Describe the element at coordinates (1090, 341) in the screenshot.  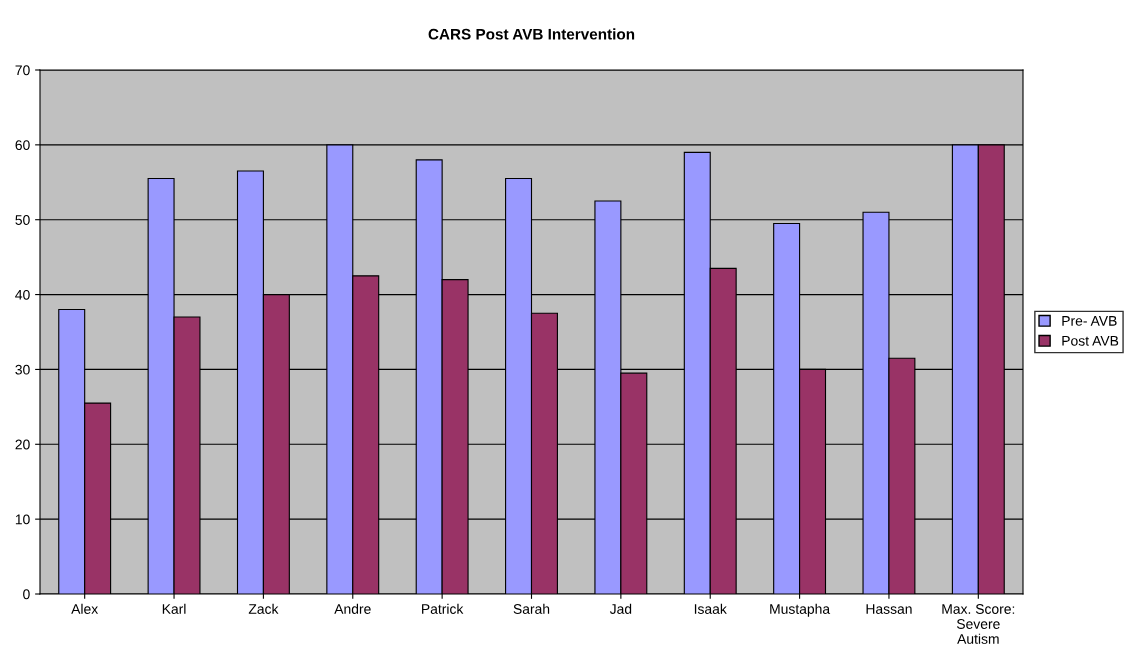
I see `legend-label: Post AVB` at that location.